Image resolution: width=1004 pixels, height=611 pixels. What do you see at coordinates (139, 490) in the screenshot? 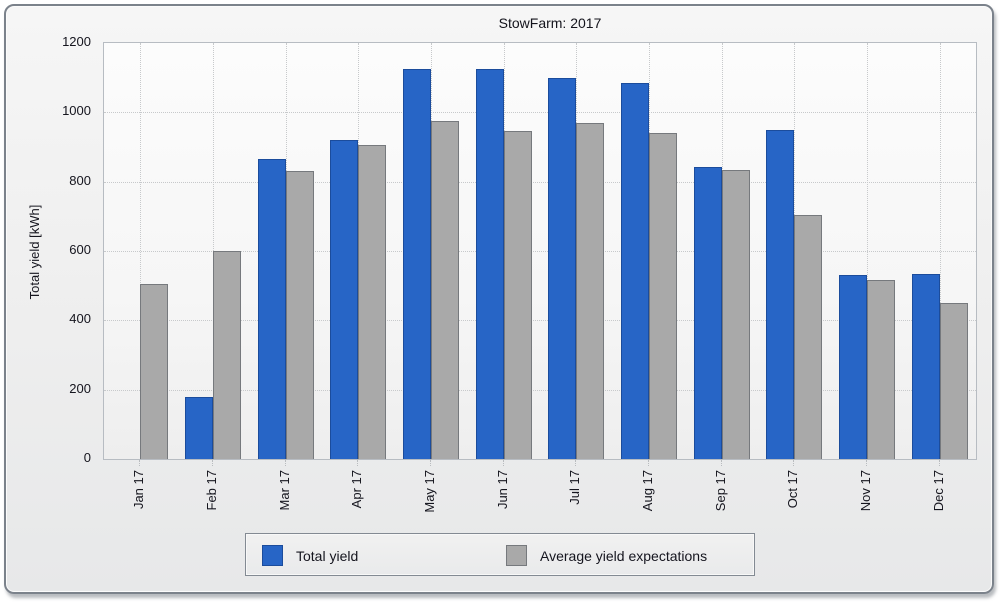
I see `x-tick-label: Jan 17` at bounding box center [139, 490].